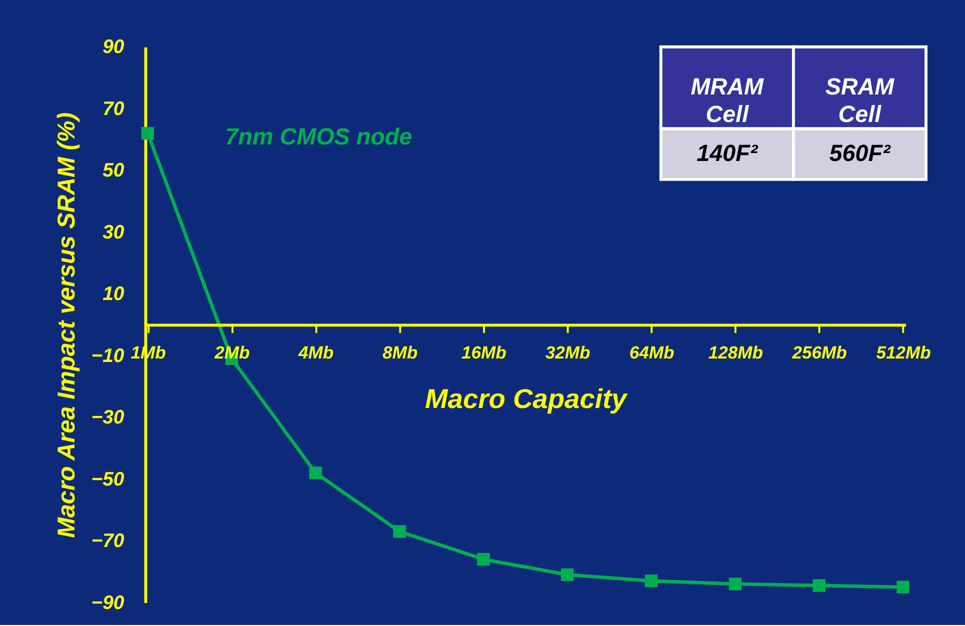 The height and width of the screenshot is (626, 965). What do you see at coordinates (107, 603) in the screenshot?
I see `y-tick-label: −90` at bounding box center [107, 603].